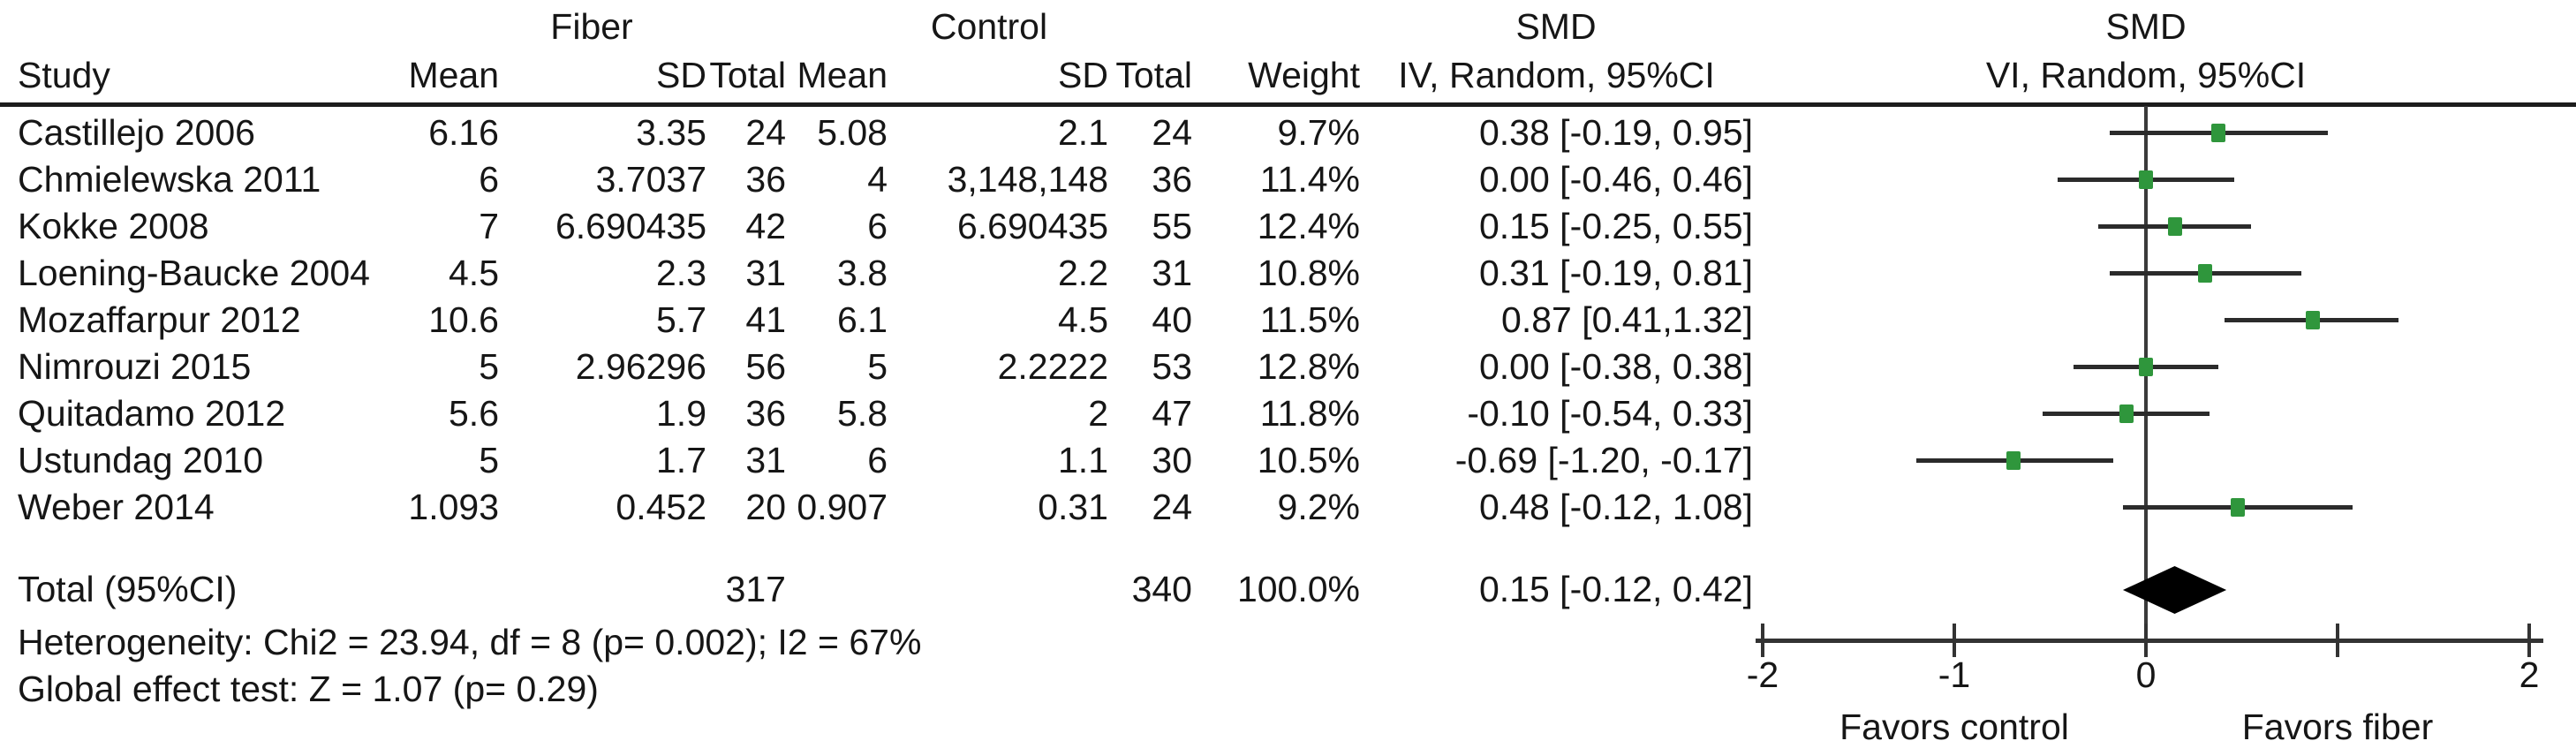 Image resolution: width=2576 pixels, height=756 pixels. I want to click on weight: 11.4%, so click(1309, 180).